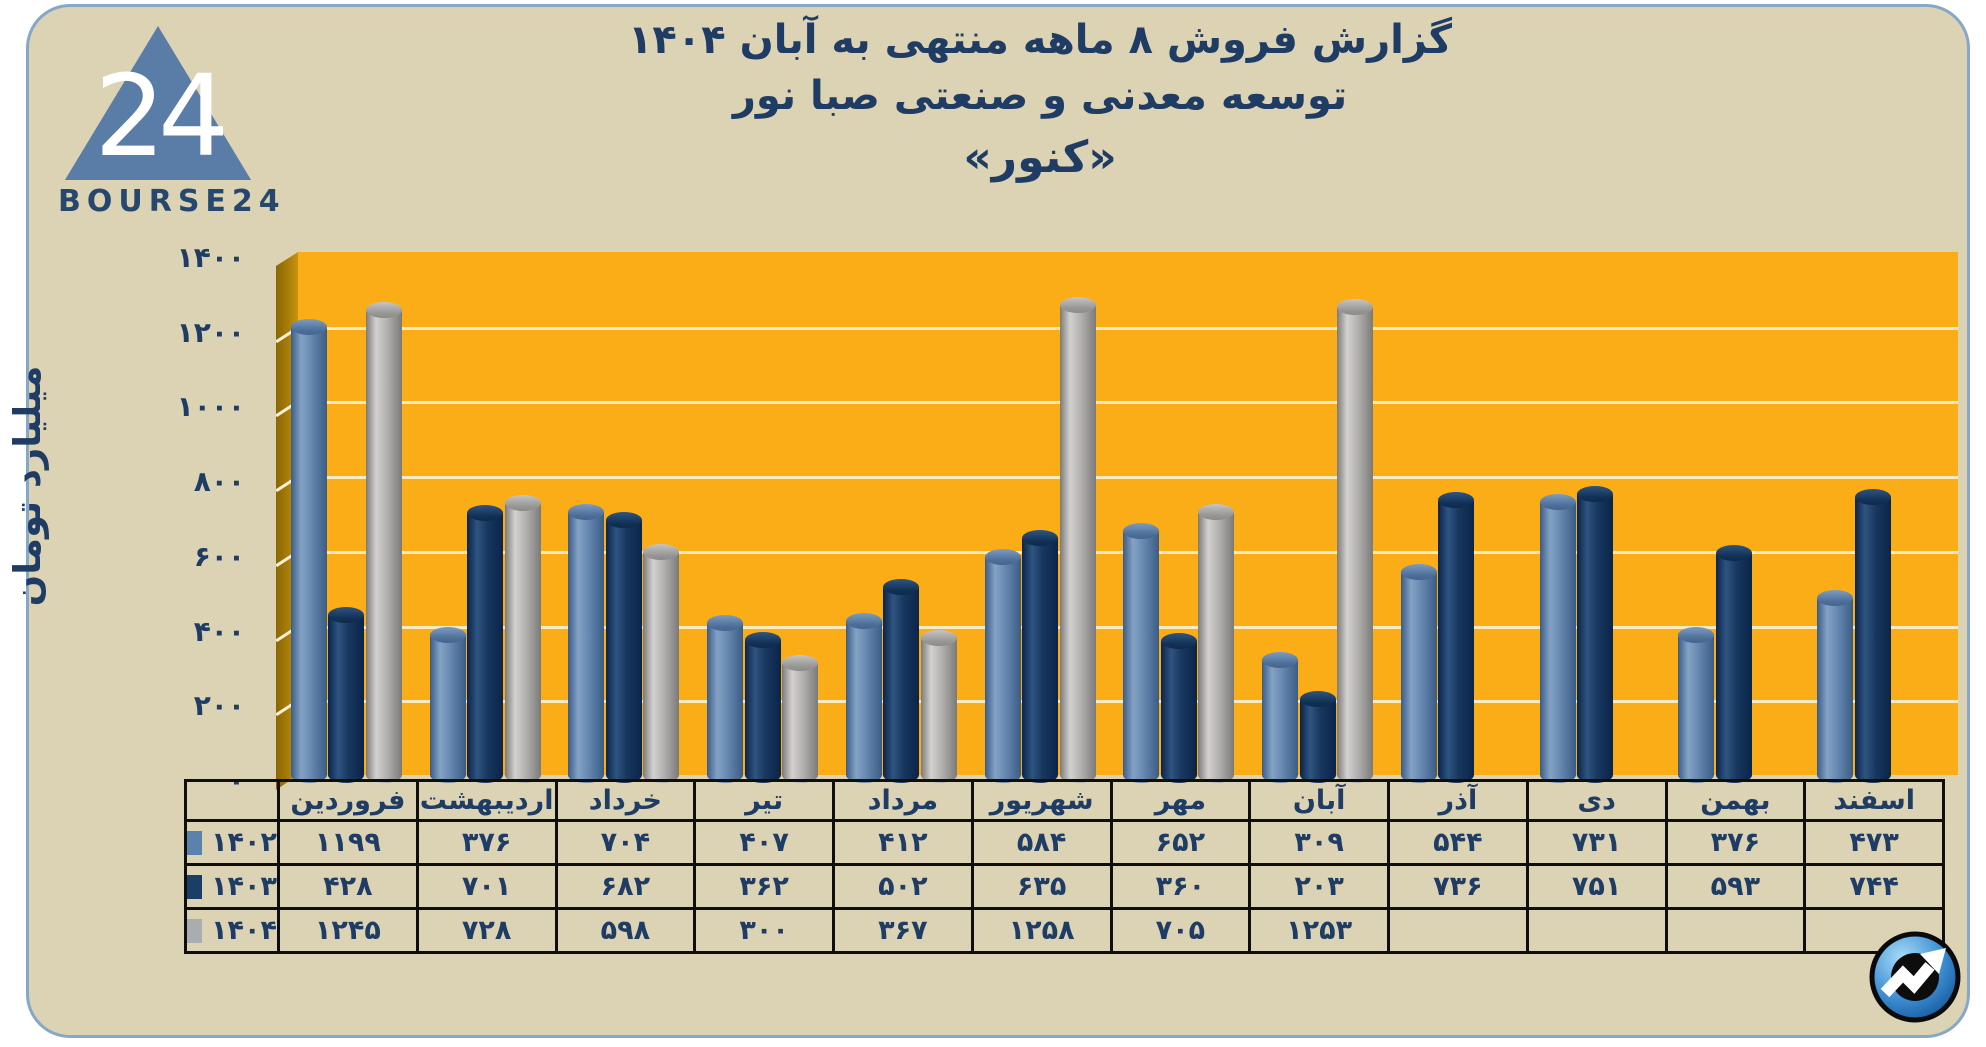  What do you see at coordinates (1216, 643) in the screenshot?
I see `bar-۱۴۰۴-مهر` at bounding box center [1216, 643].